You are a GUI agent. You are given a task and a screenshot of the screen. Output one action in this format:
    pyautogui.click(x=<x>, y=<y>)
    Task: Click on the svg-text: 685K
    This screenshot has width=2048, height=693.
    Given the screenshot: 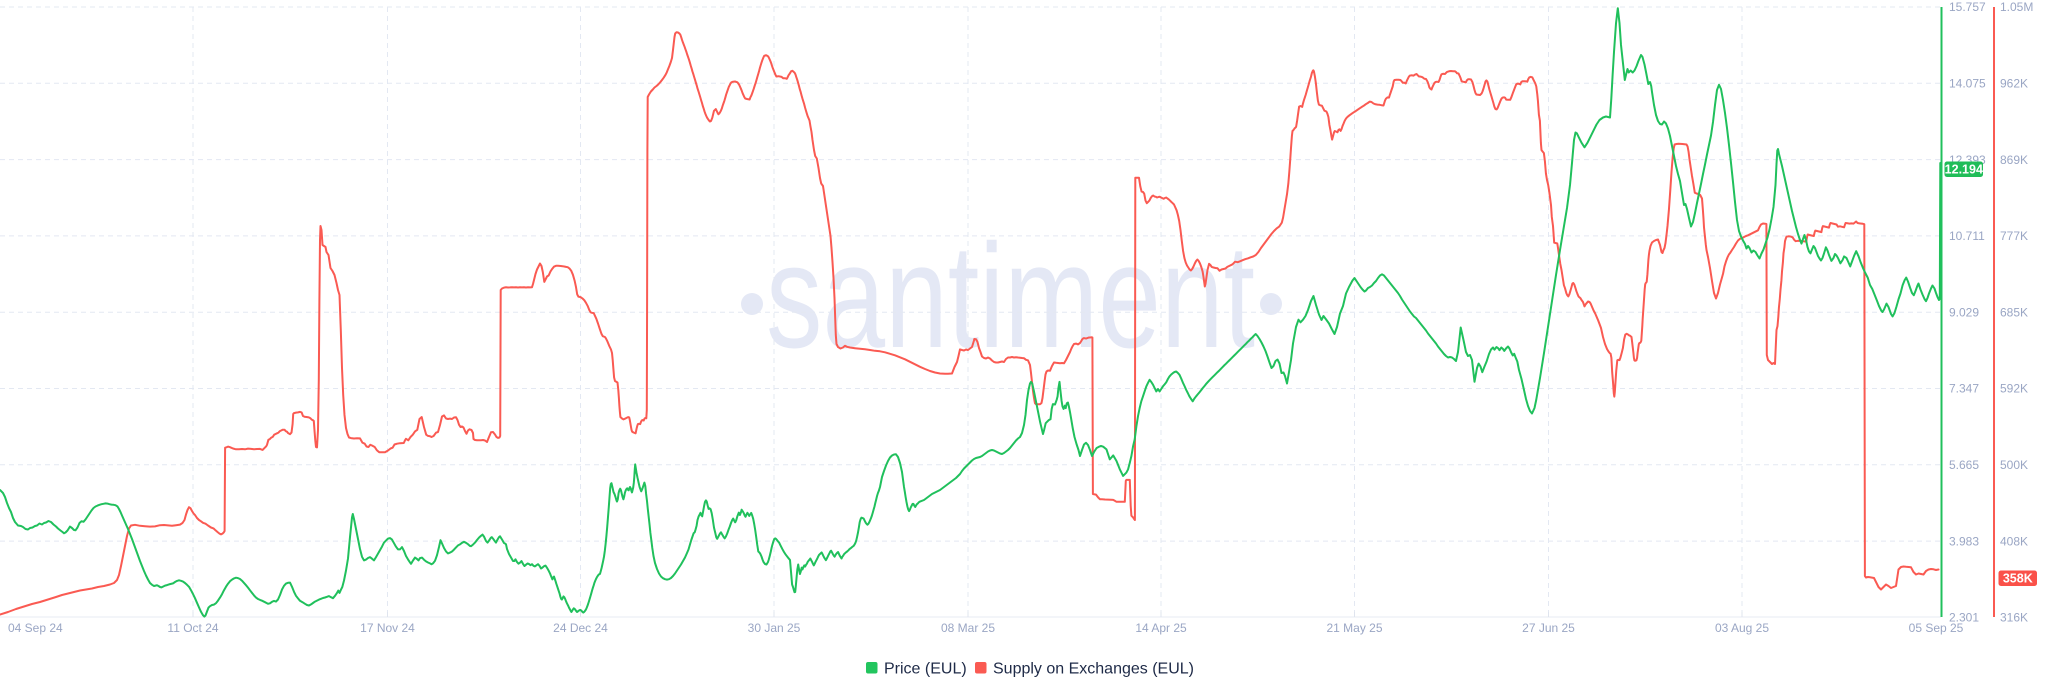 What is the action you would take?
    pyautogui.click(x=2014, y=312)
    